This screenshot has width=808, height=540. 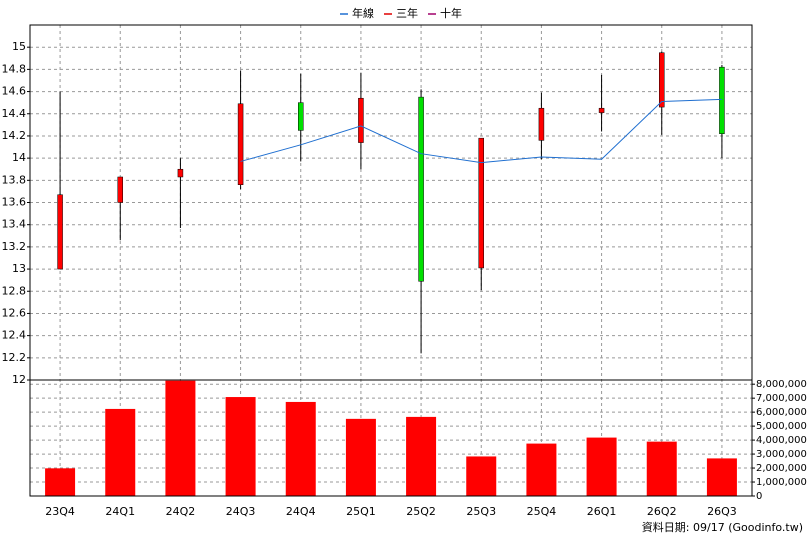 What do you see at coordinates (542, 511) in the screenshot?
I see `x-tick-label: 25Q4` at bounding box center [542, 511].